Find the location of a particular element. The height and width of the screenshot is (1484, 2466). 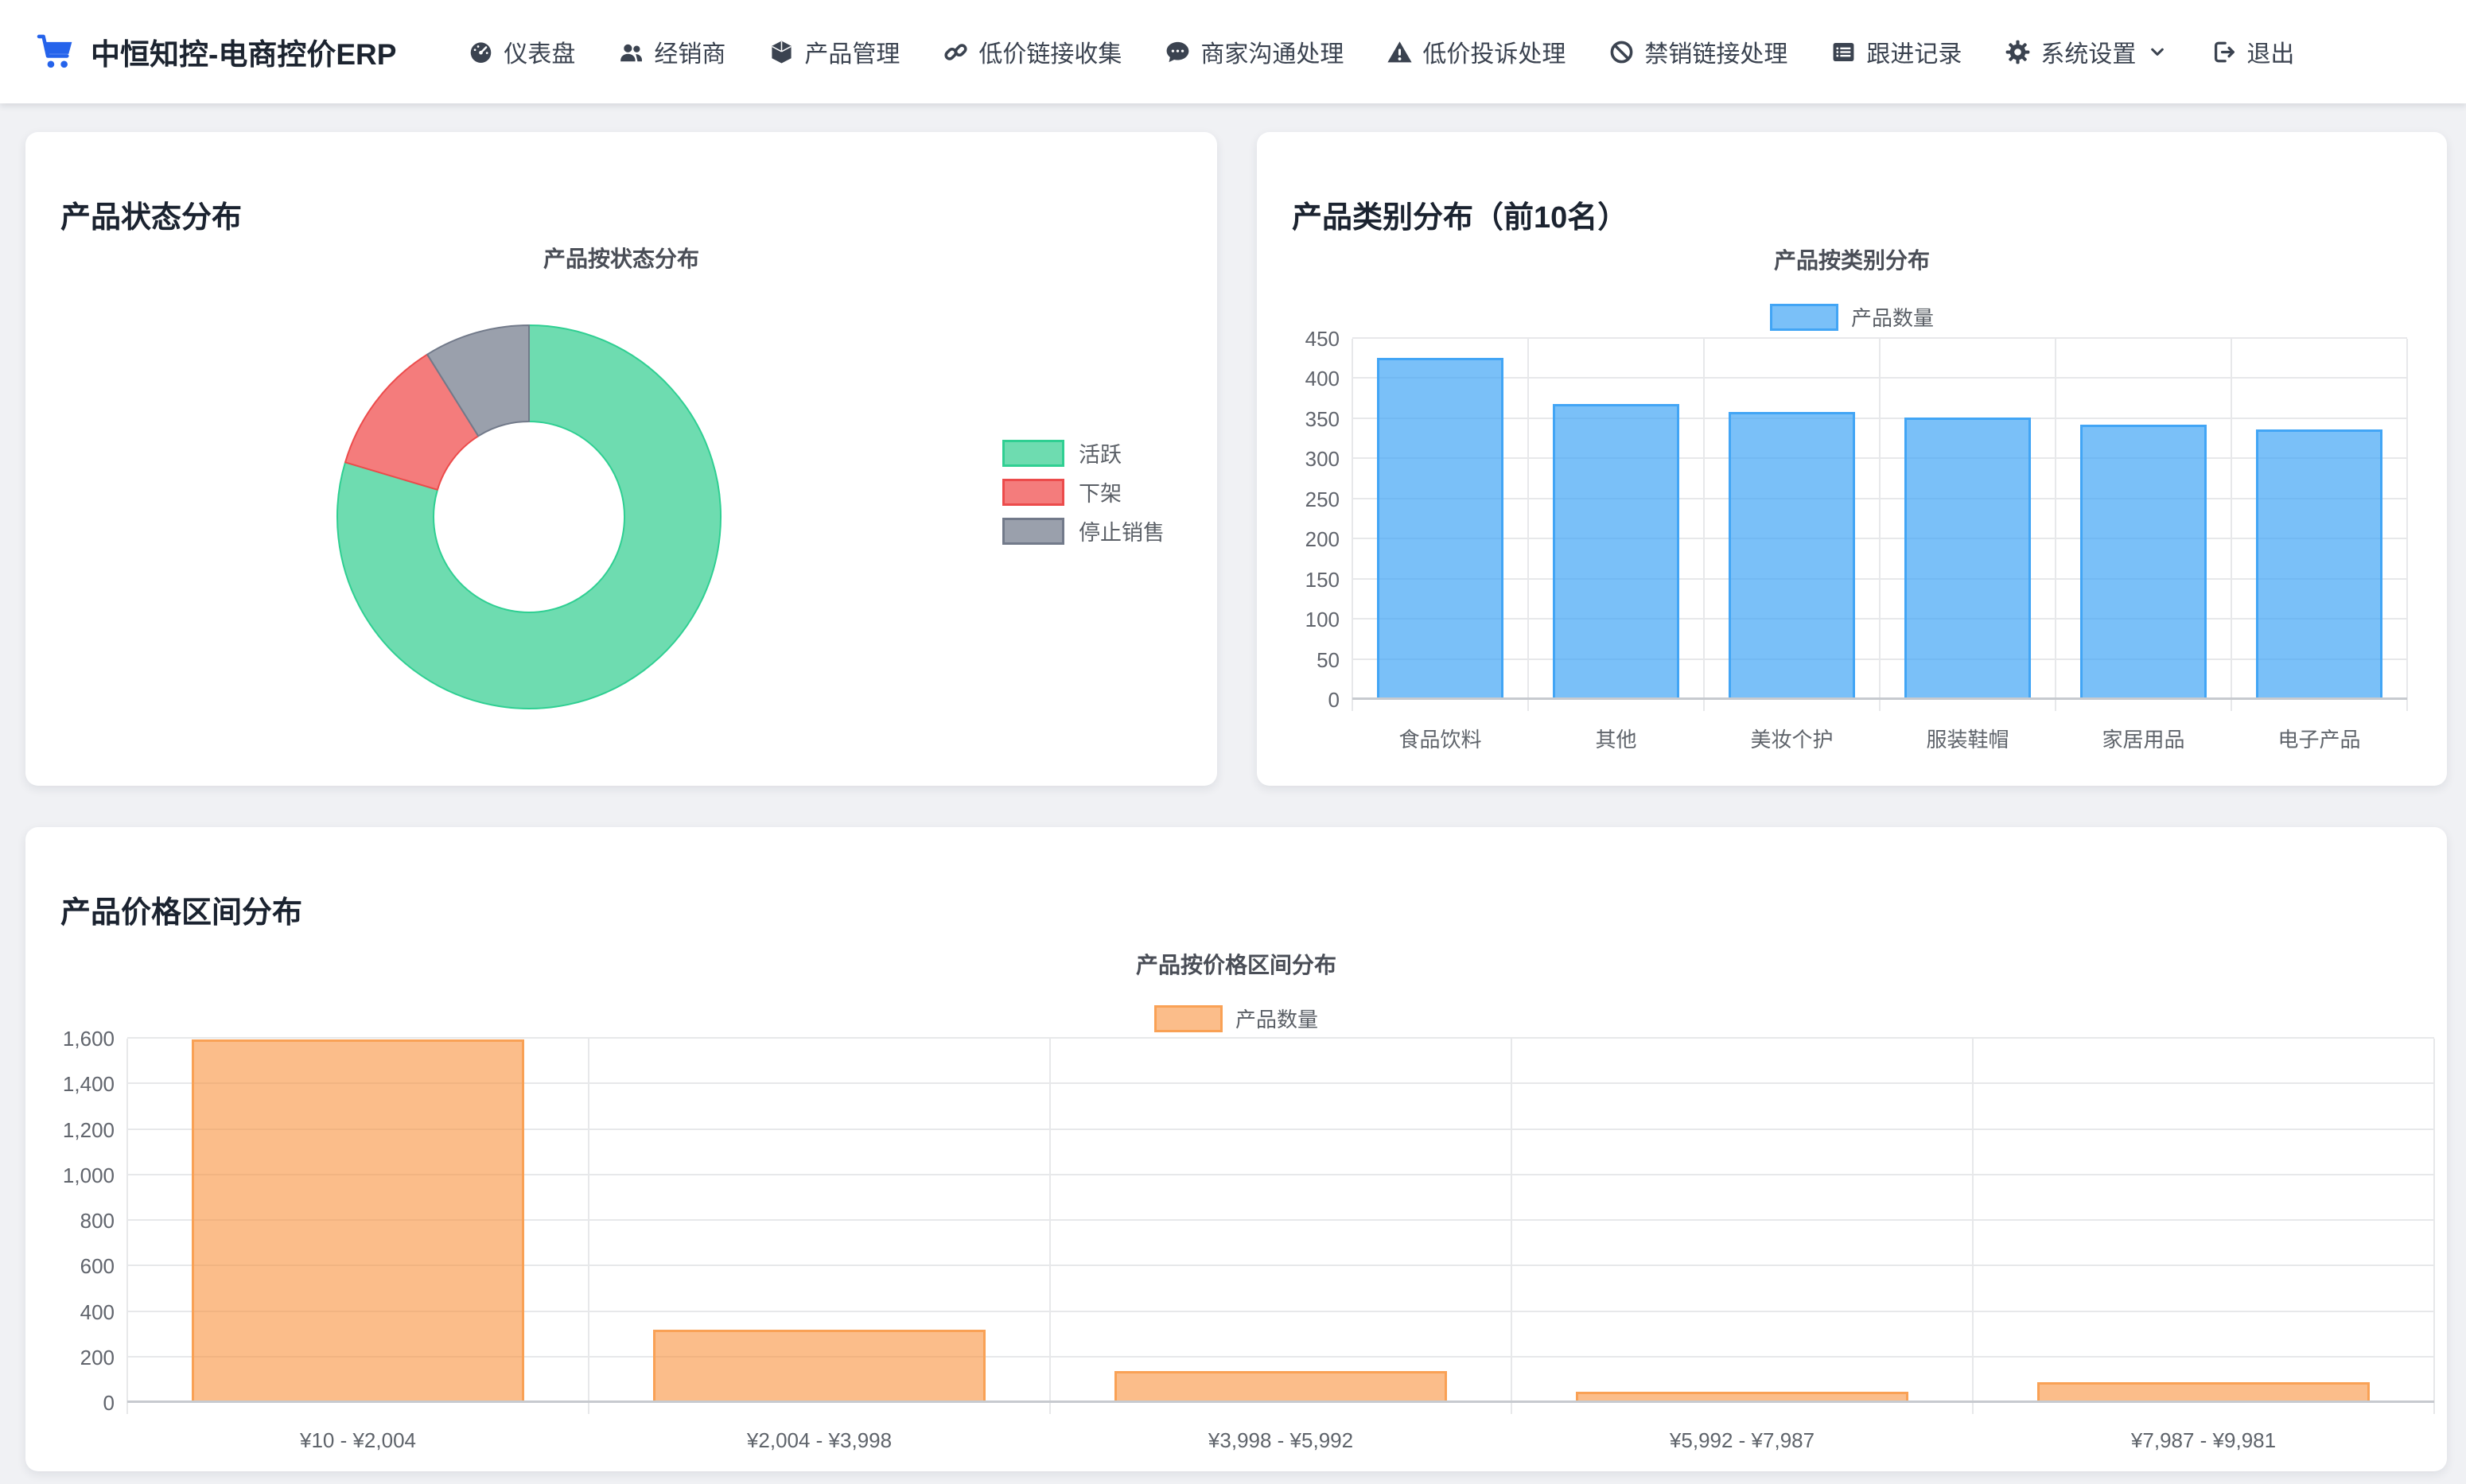

x-tick-label: 家居用品 is located at coordinates (2144, 740).